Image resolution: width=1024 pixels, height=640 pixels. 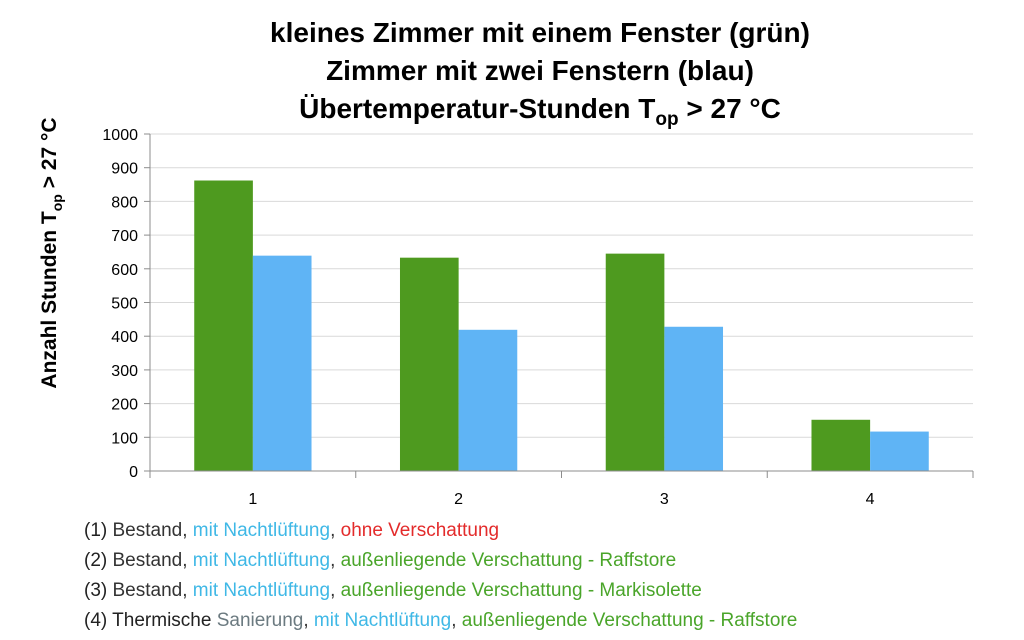 What do you see at coordinates (561, 499) in the screenshot?
I see `x-tick-labels: 1 2 3 4` at bounding box center [561, 499].